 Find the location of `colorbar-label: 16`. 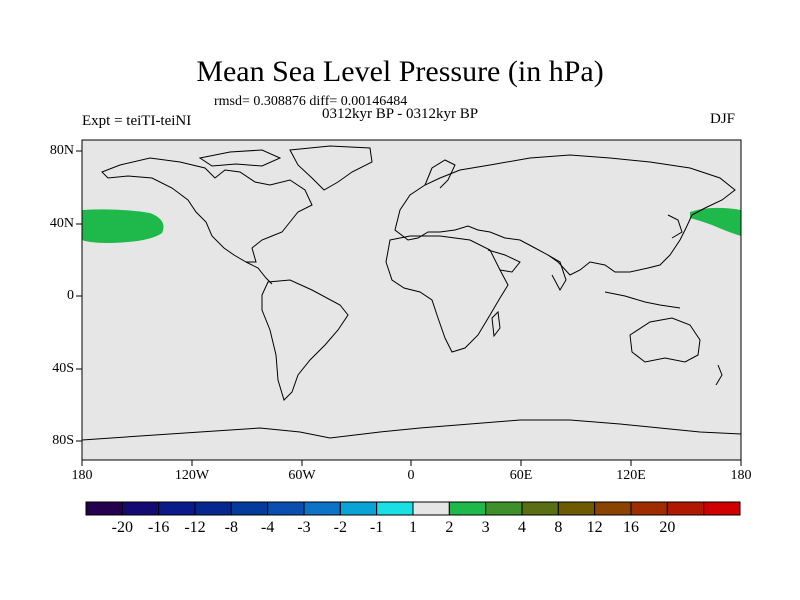

colorbar-label: 16 is located at coordinates (631, 527).